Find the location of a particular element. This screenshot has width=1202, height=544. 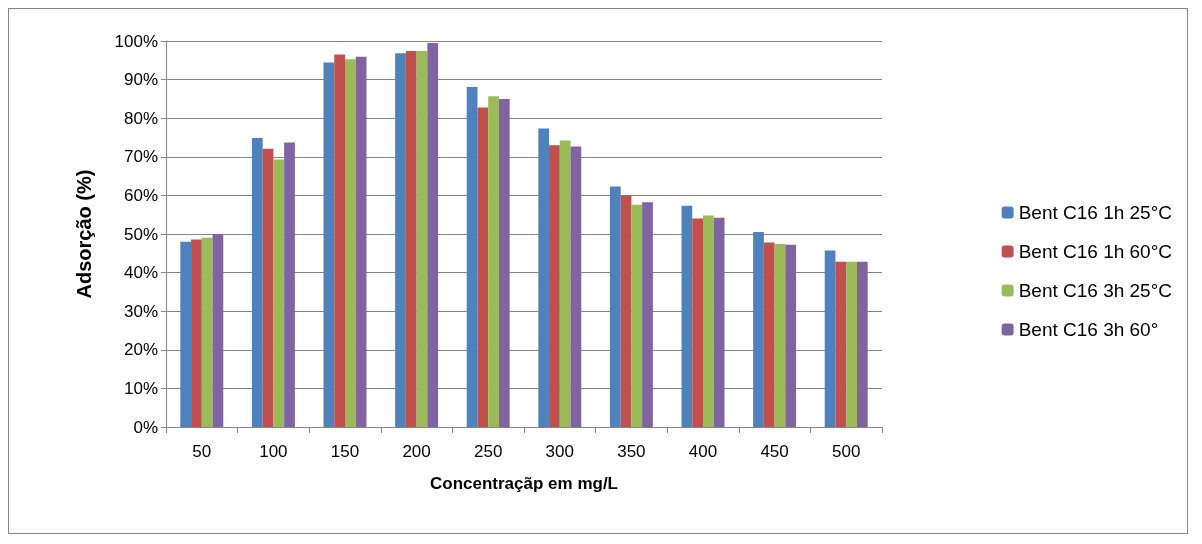

x-tick-label: 200 is located at coordinates (416, 451).